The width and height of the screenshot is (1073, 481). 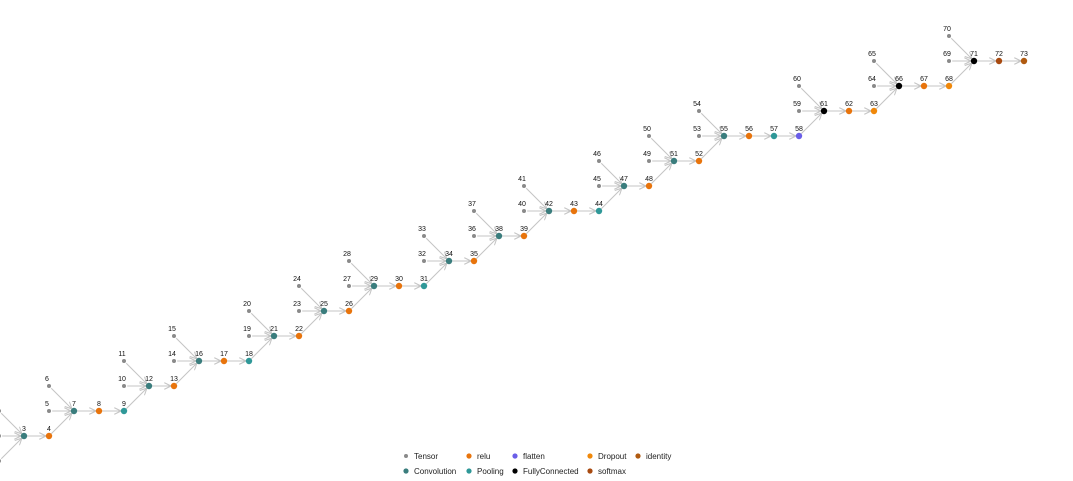 What do you see at coordinates (299, 336) in the screenshot?
I see `node-22-circle` at bounding box center [299, 336].